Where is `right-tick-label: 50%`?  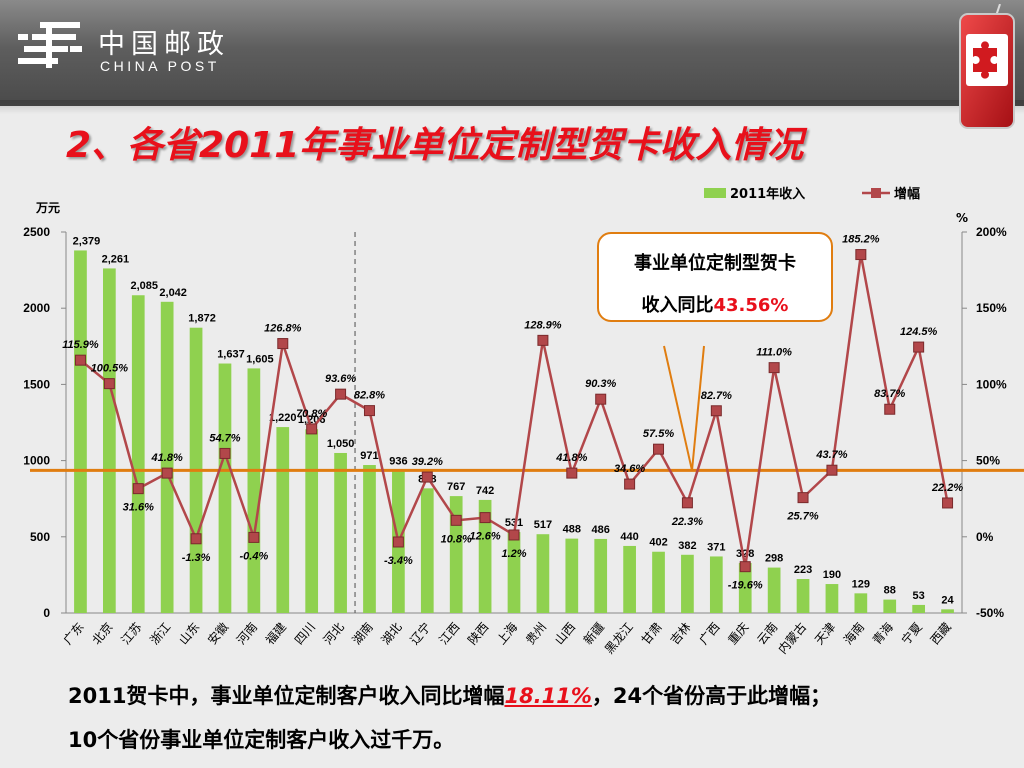 right-tick-label: 50% is located at coordinates (988, 461).